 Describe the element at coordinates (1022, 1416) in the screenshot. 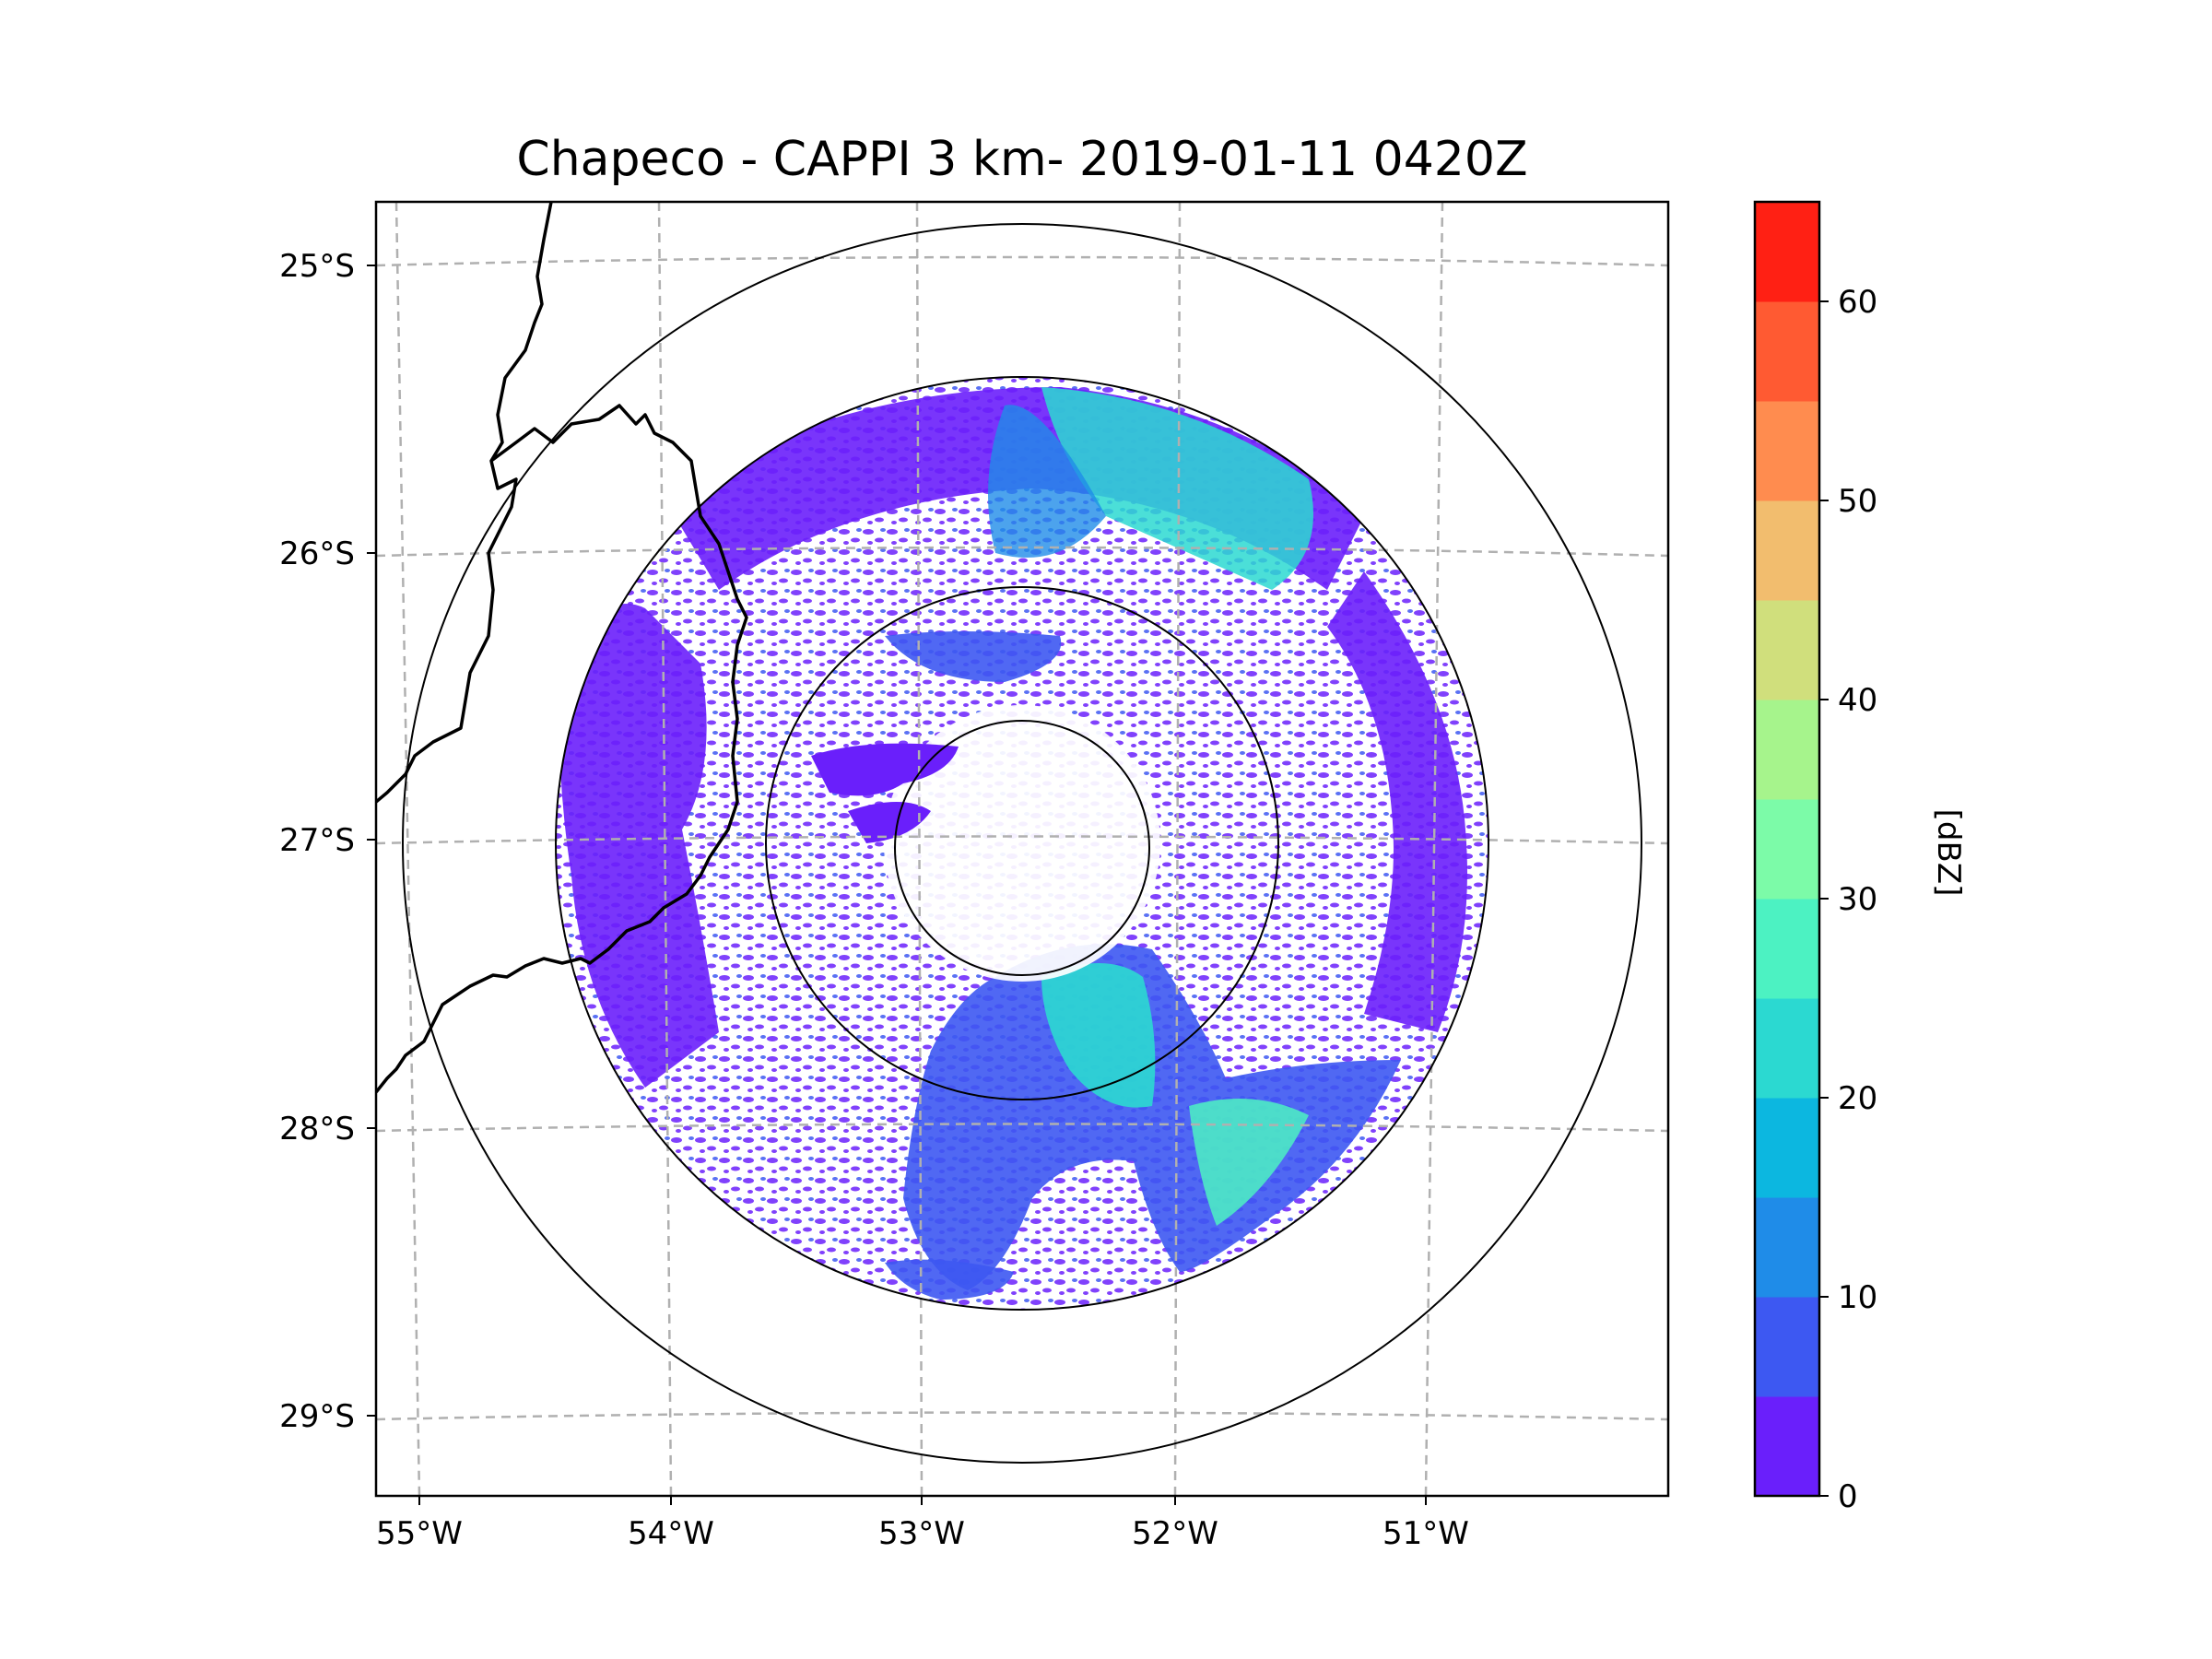

I see `parallel-29S` at that location.